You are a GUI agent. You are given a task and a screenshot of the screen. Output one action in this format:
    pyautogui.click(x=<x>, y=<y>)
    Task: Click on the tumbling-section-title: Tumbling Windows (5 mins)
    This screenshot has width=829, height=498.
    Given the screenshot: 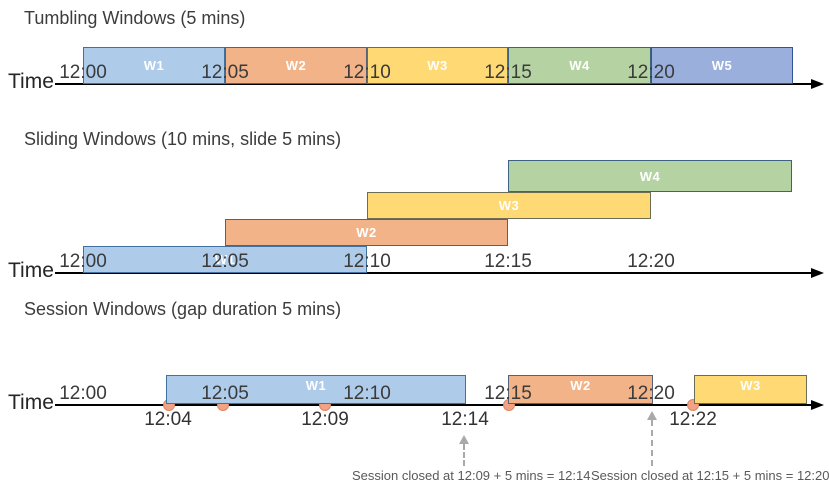 What is the action you would take?
    pyautogui.click(x=135, y=18)
    